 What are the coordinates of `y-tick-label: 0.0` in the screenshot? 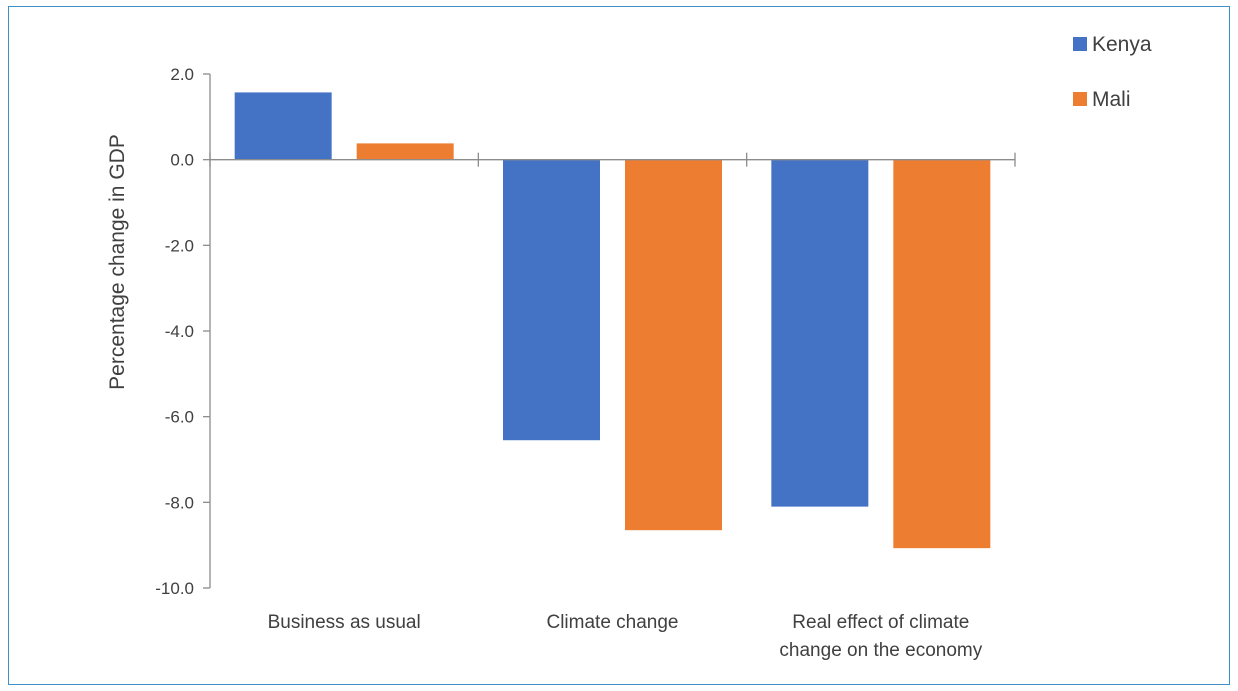 It's located at (182, 160).